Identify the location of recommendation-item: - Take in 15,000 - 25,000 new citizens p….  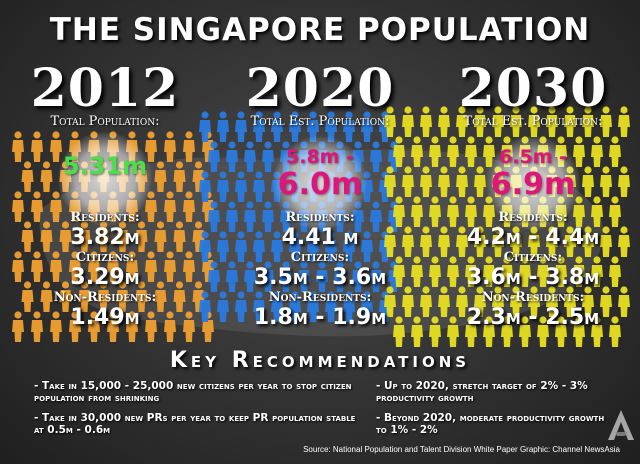
(193, 392).